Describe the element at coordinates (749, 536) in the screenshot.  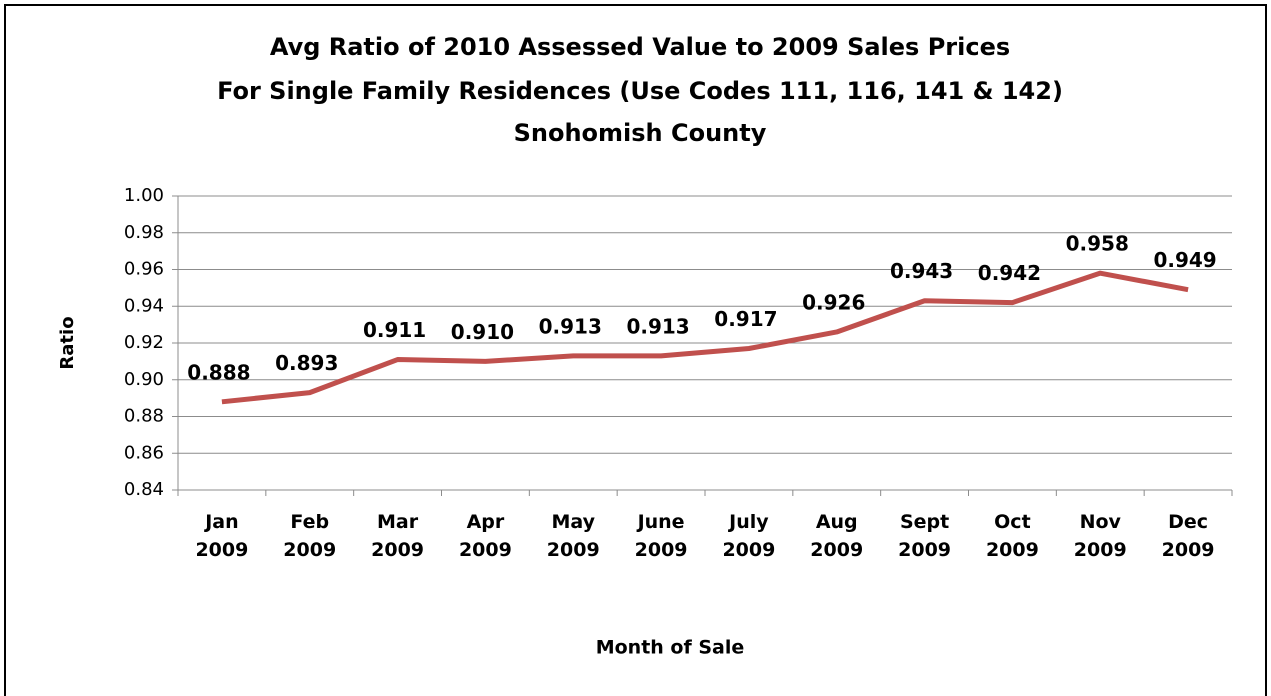
I see `x-tick-label: July 2009` at that location.